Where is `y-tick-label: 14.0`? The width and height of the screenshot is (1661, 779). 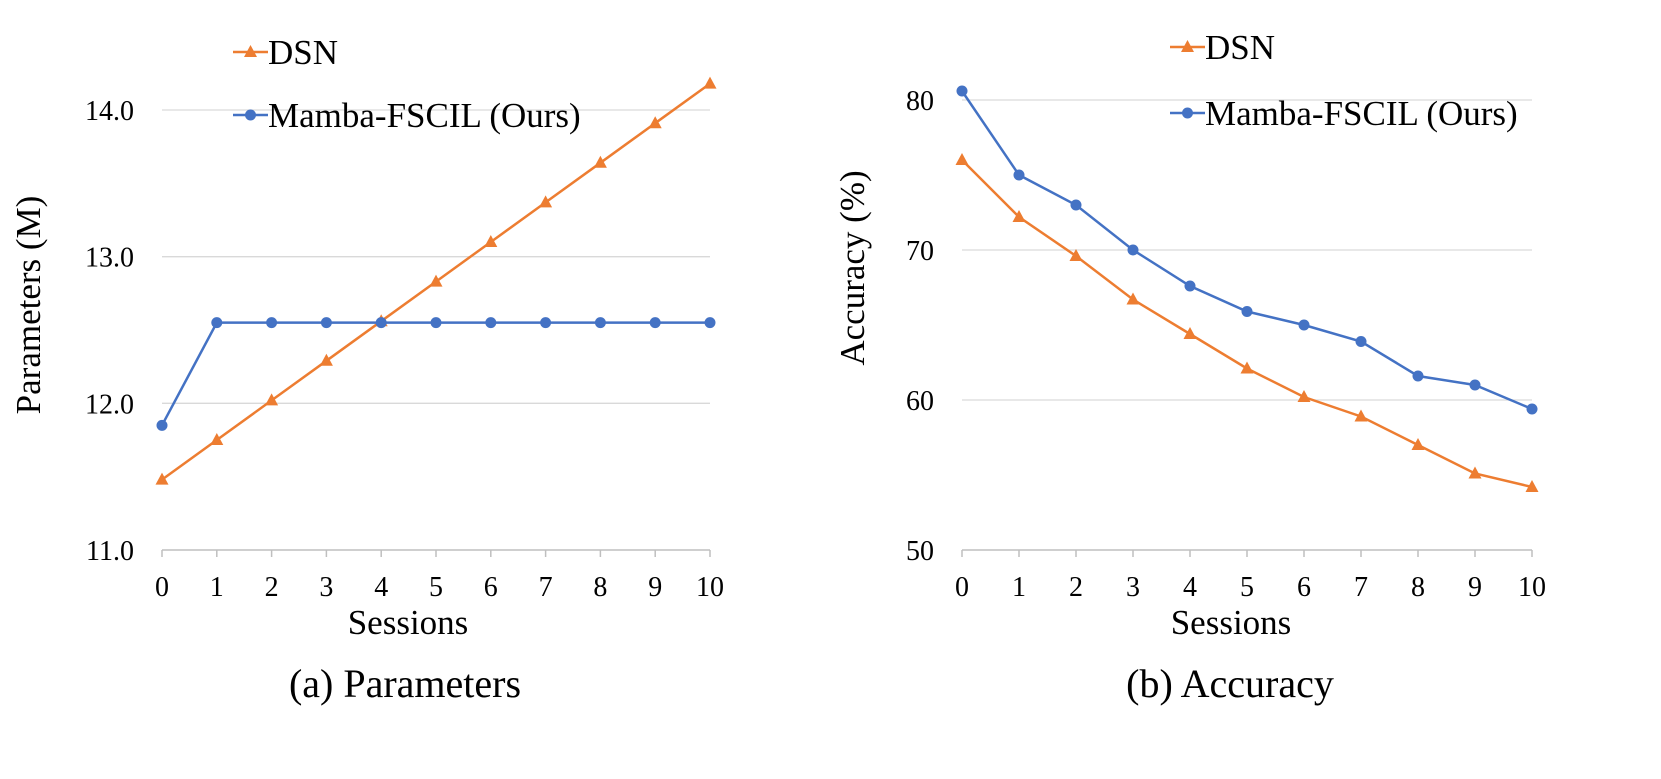
y-tick-label: 14.0 is located at coordinates (109, 111).